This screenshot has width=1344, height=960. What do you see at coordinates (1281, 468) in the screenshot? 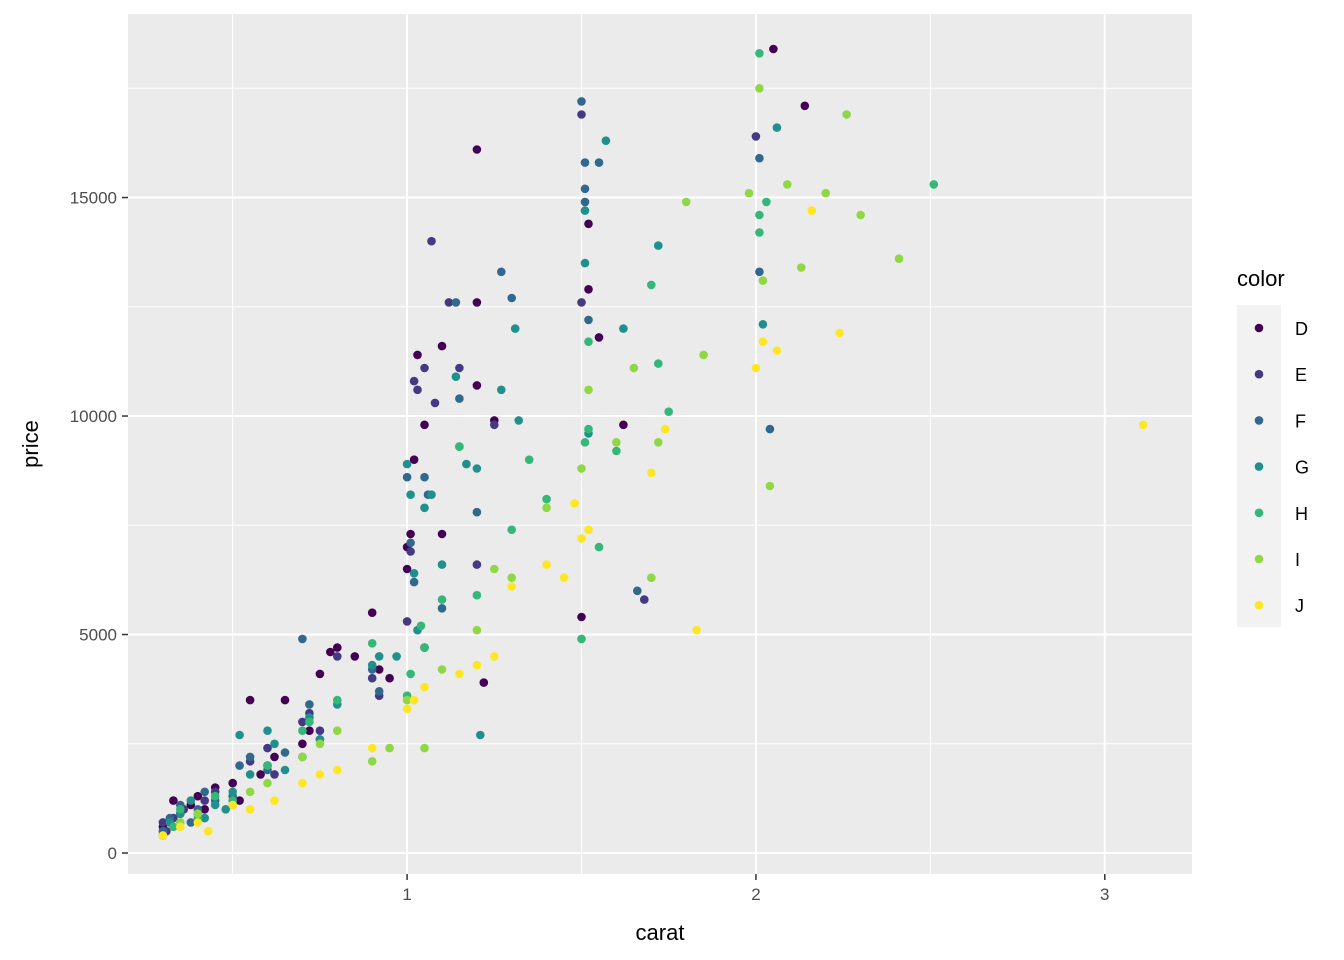
I see `legend-entry: G` at bounding box center [1281, 468].